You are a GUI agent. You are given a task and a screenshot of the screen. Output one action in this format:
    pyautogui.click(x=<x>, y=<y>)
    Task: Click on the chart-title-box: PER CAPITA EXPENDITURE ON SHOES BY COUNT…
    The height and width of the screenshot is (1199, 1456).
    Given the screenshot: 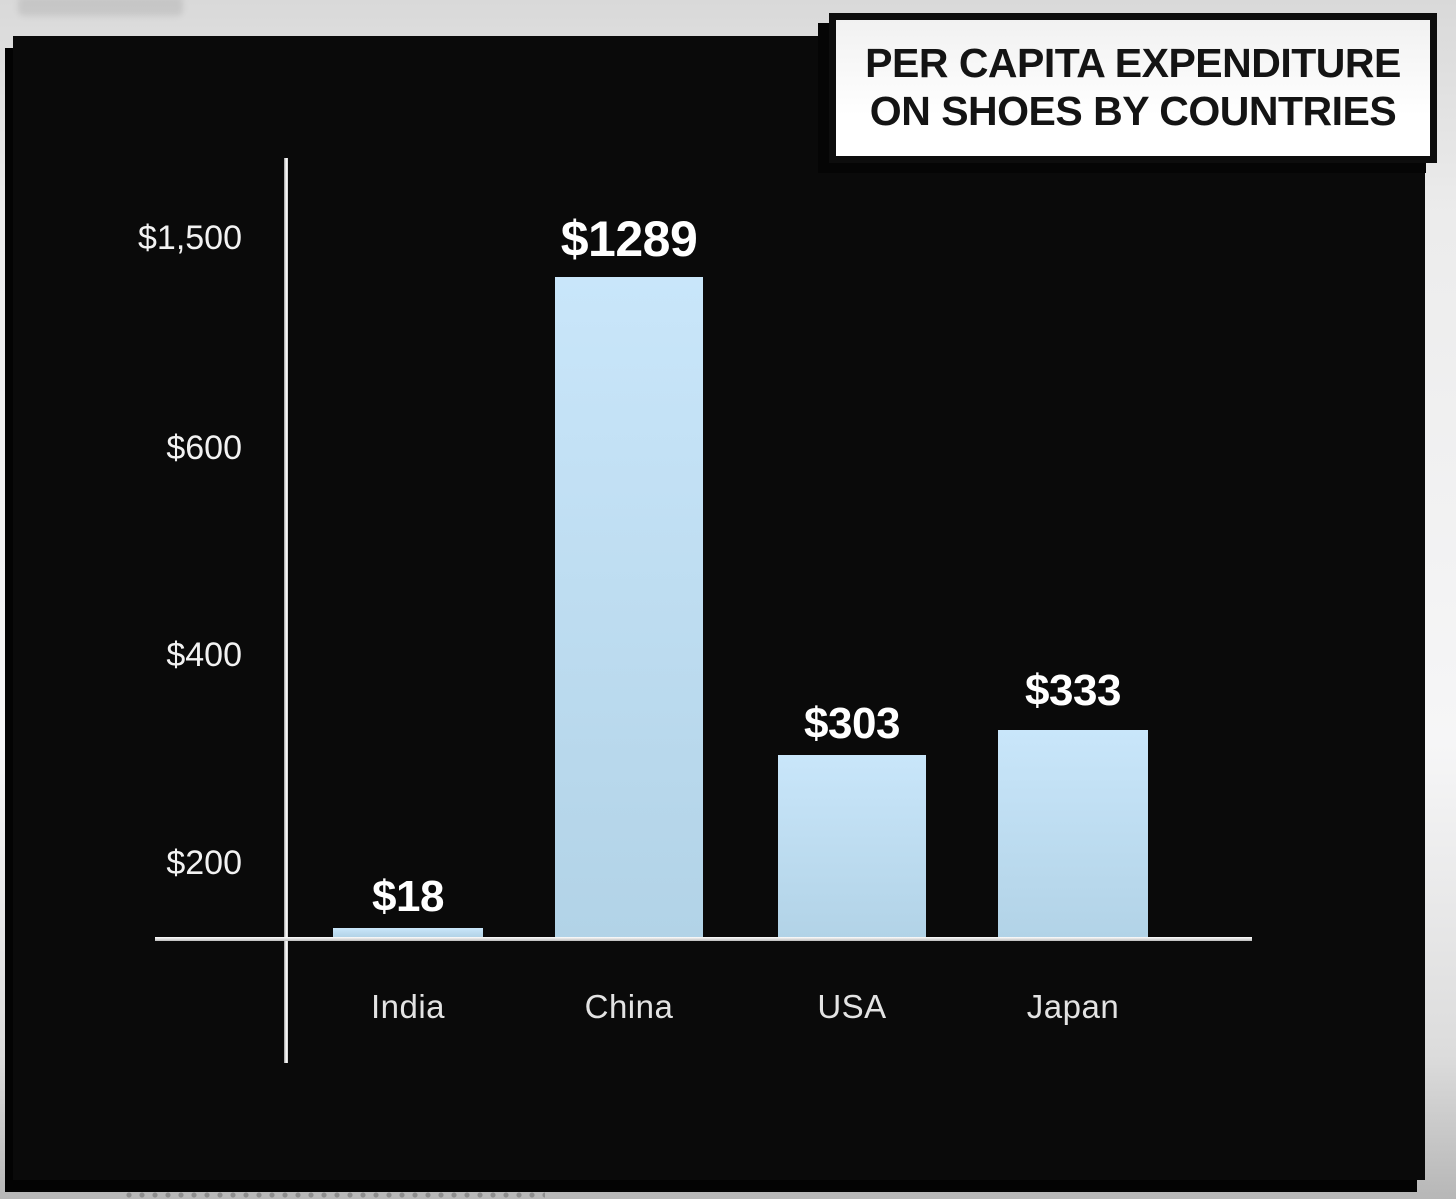 What is the action you would take?
    pyautogui.click(x=1133, y=88)
    